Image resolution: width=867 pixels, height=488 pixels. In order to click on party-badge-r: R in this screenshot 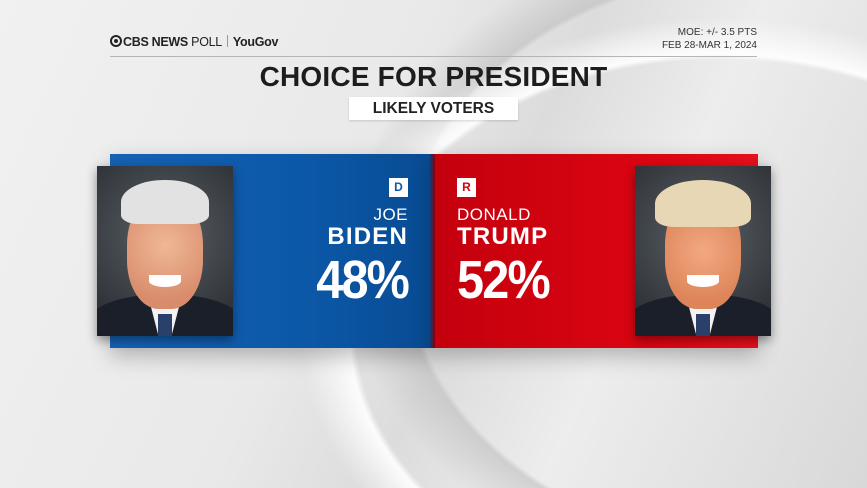, I will do `click(466, 187)`.